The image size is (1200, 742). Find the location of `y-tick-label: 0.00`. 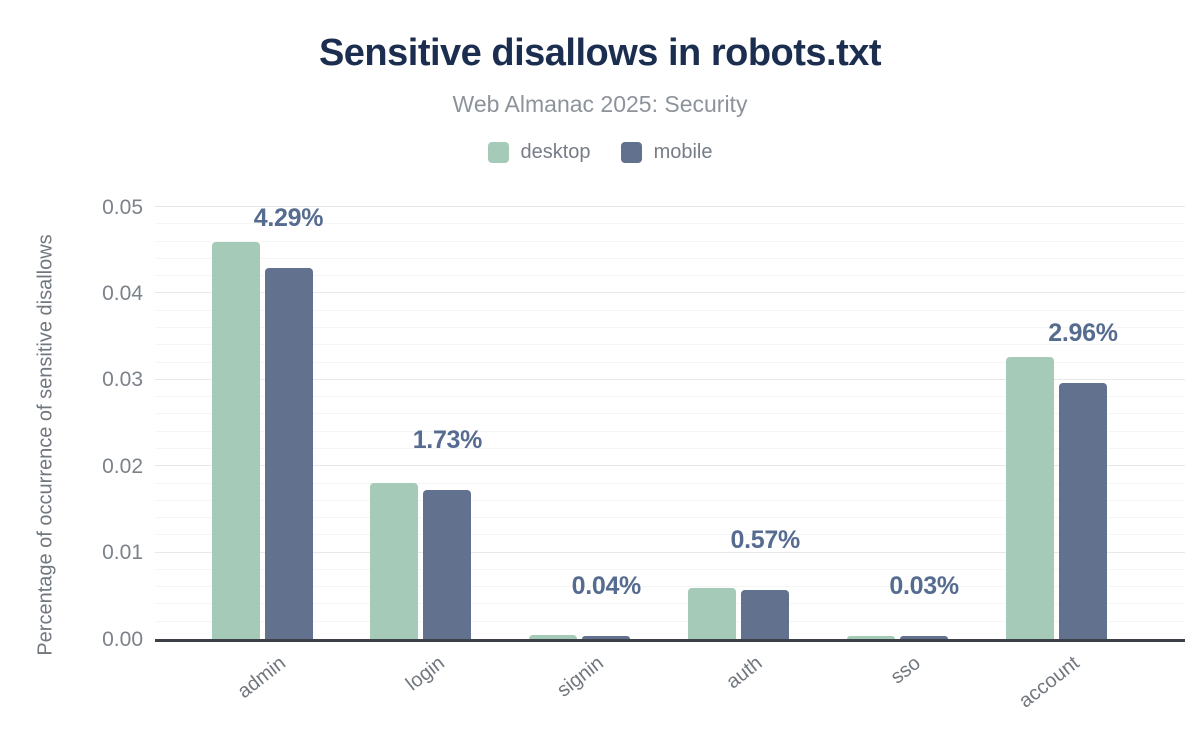

y-tick-label: 0.00 is located at coordinates (122, 639).